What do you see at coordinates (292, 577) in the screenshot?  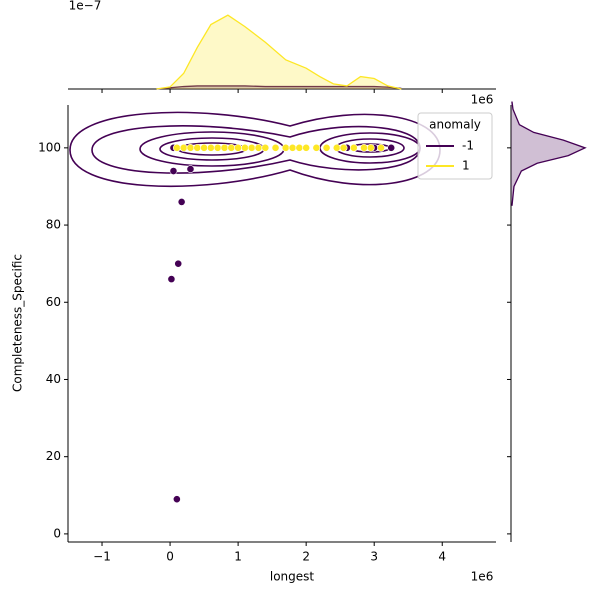 I see `x-axis-label: longest` at bounding box center [292, 577].